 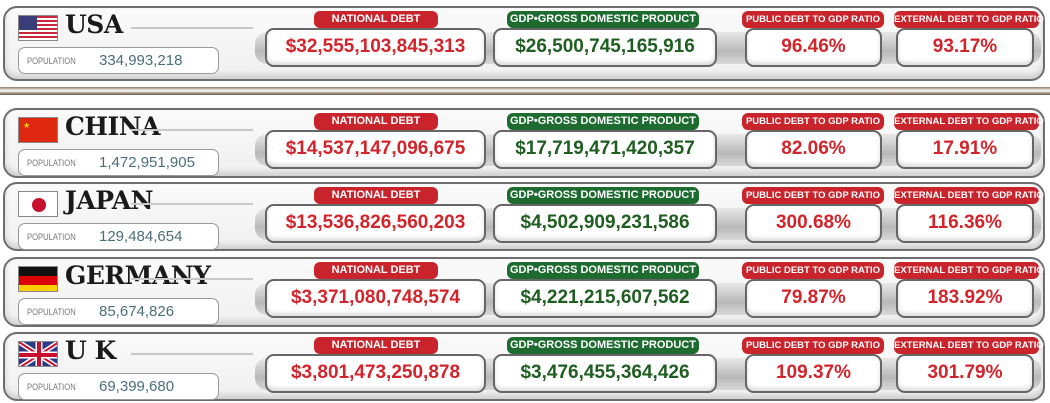 I want to click on external-debt-ratio-value: 116.36%, so click(x=965, y=222).